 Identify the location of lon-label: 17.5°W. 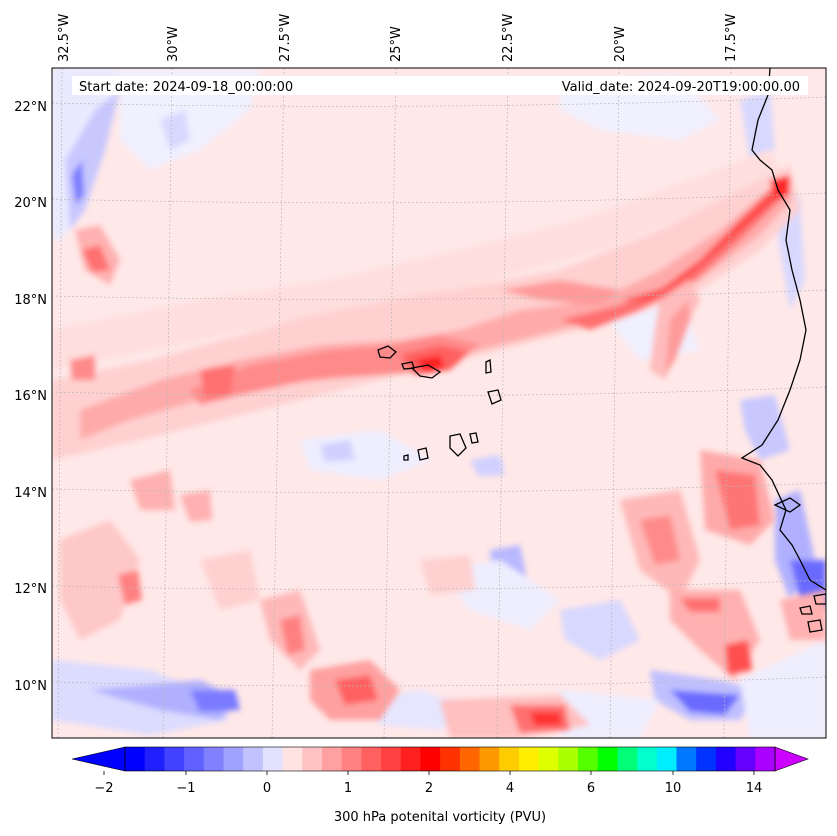
(731, 38).